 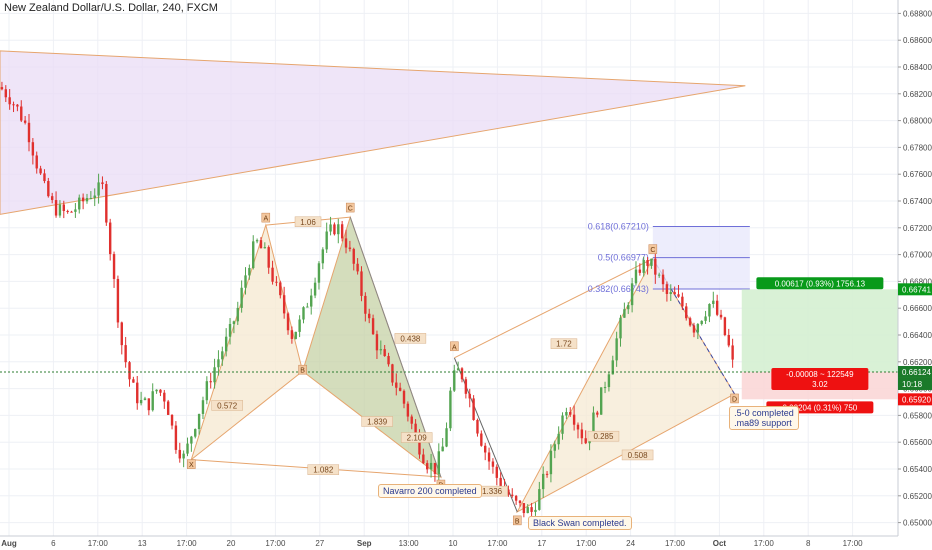 What do you see at coordinates (819, 379) in the screenshot?
I see `current-position-label: -0.00008 ~ 1225493.02` at bounding box center [819, 379].